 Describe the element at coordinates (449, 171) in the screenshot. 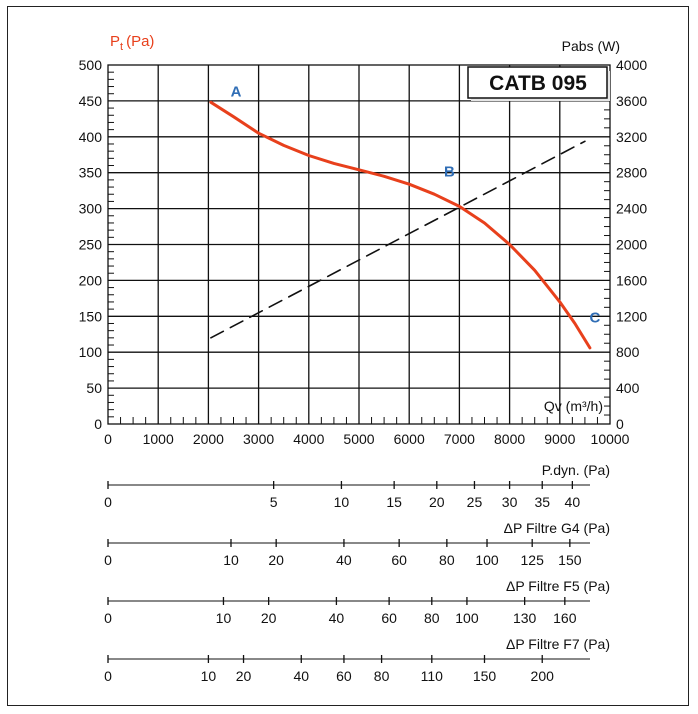

I see `operating-point-b: B` at that location.